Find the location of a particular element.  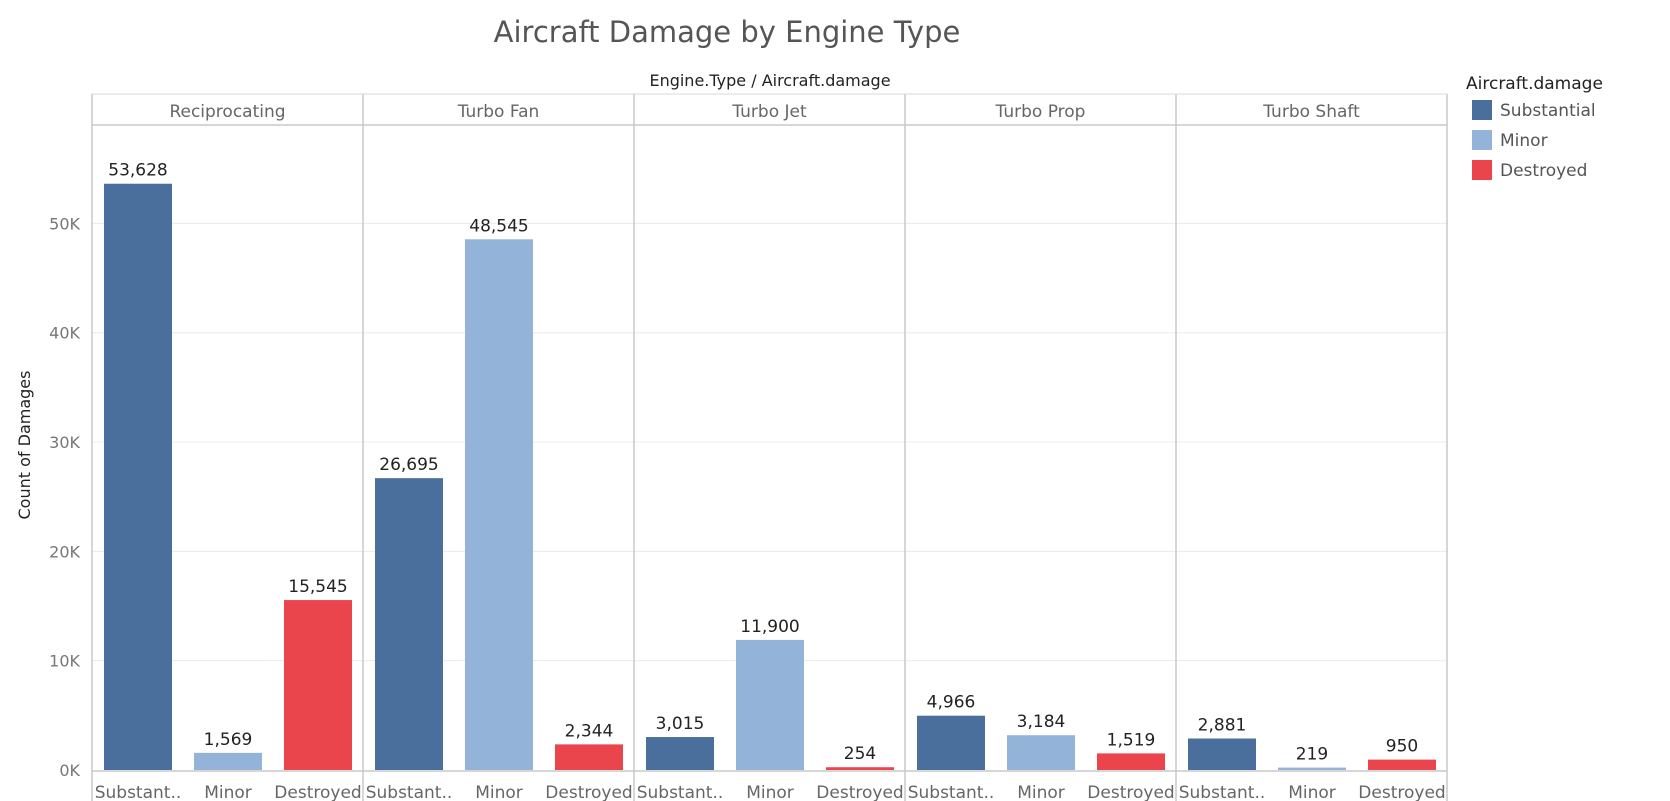

data-label: 1,569 is located at coordinates (228, 740).